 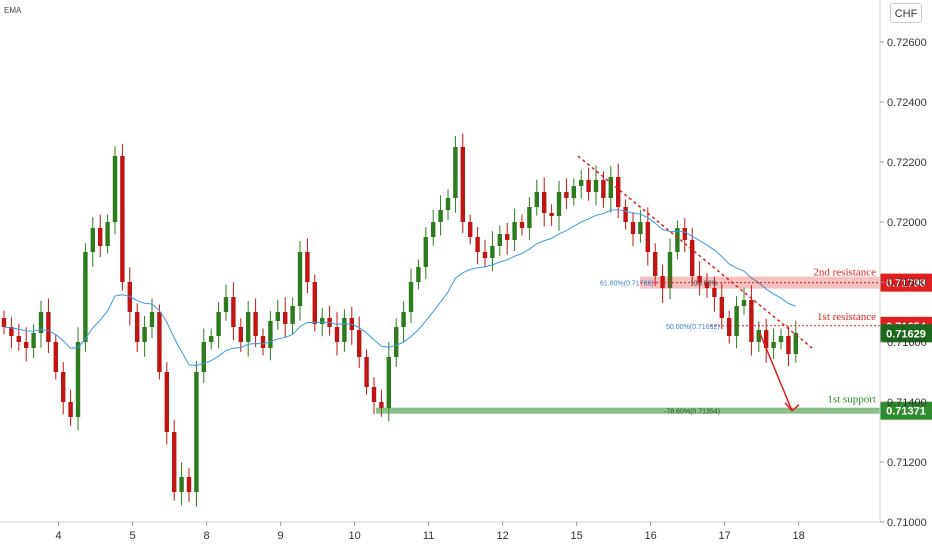 What do you see at coordinates (792, 407) in the screenshot?
I see `projection-arrow-head` at bounding box center [792, 407].